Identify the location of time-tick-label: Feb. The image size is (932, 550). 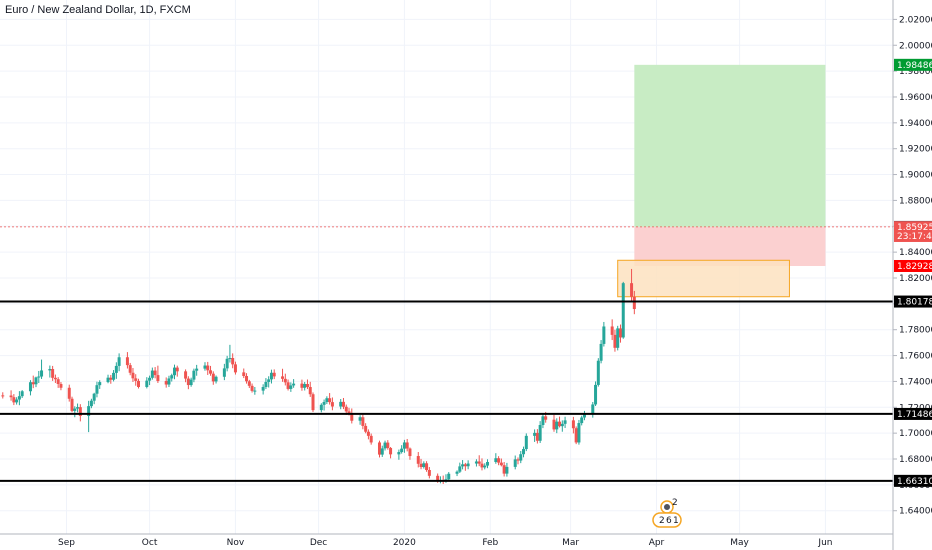
(490, 543).